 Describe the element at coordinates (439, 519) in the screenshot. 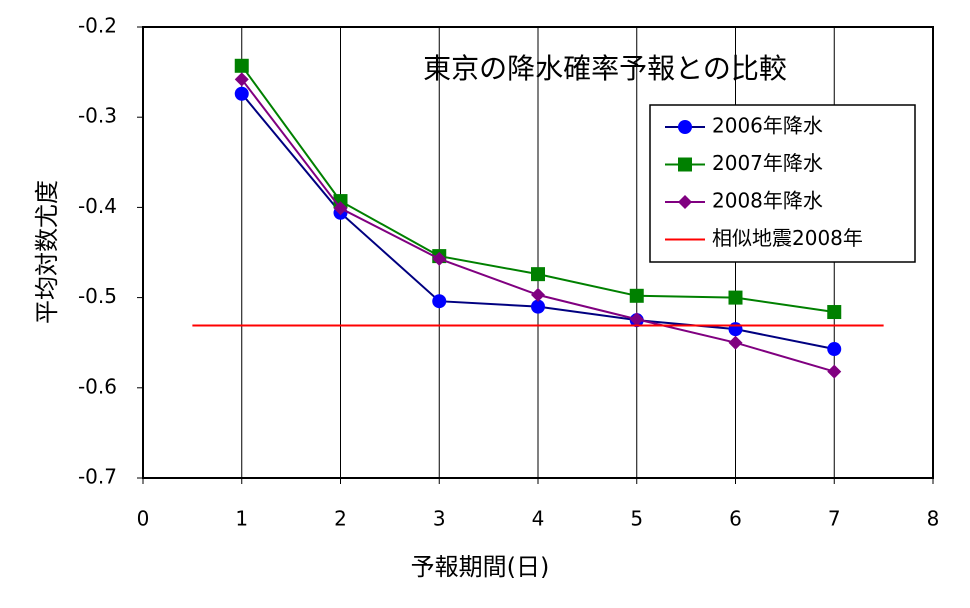

I see `x-tick-label: 3` at that location.